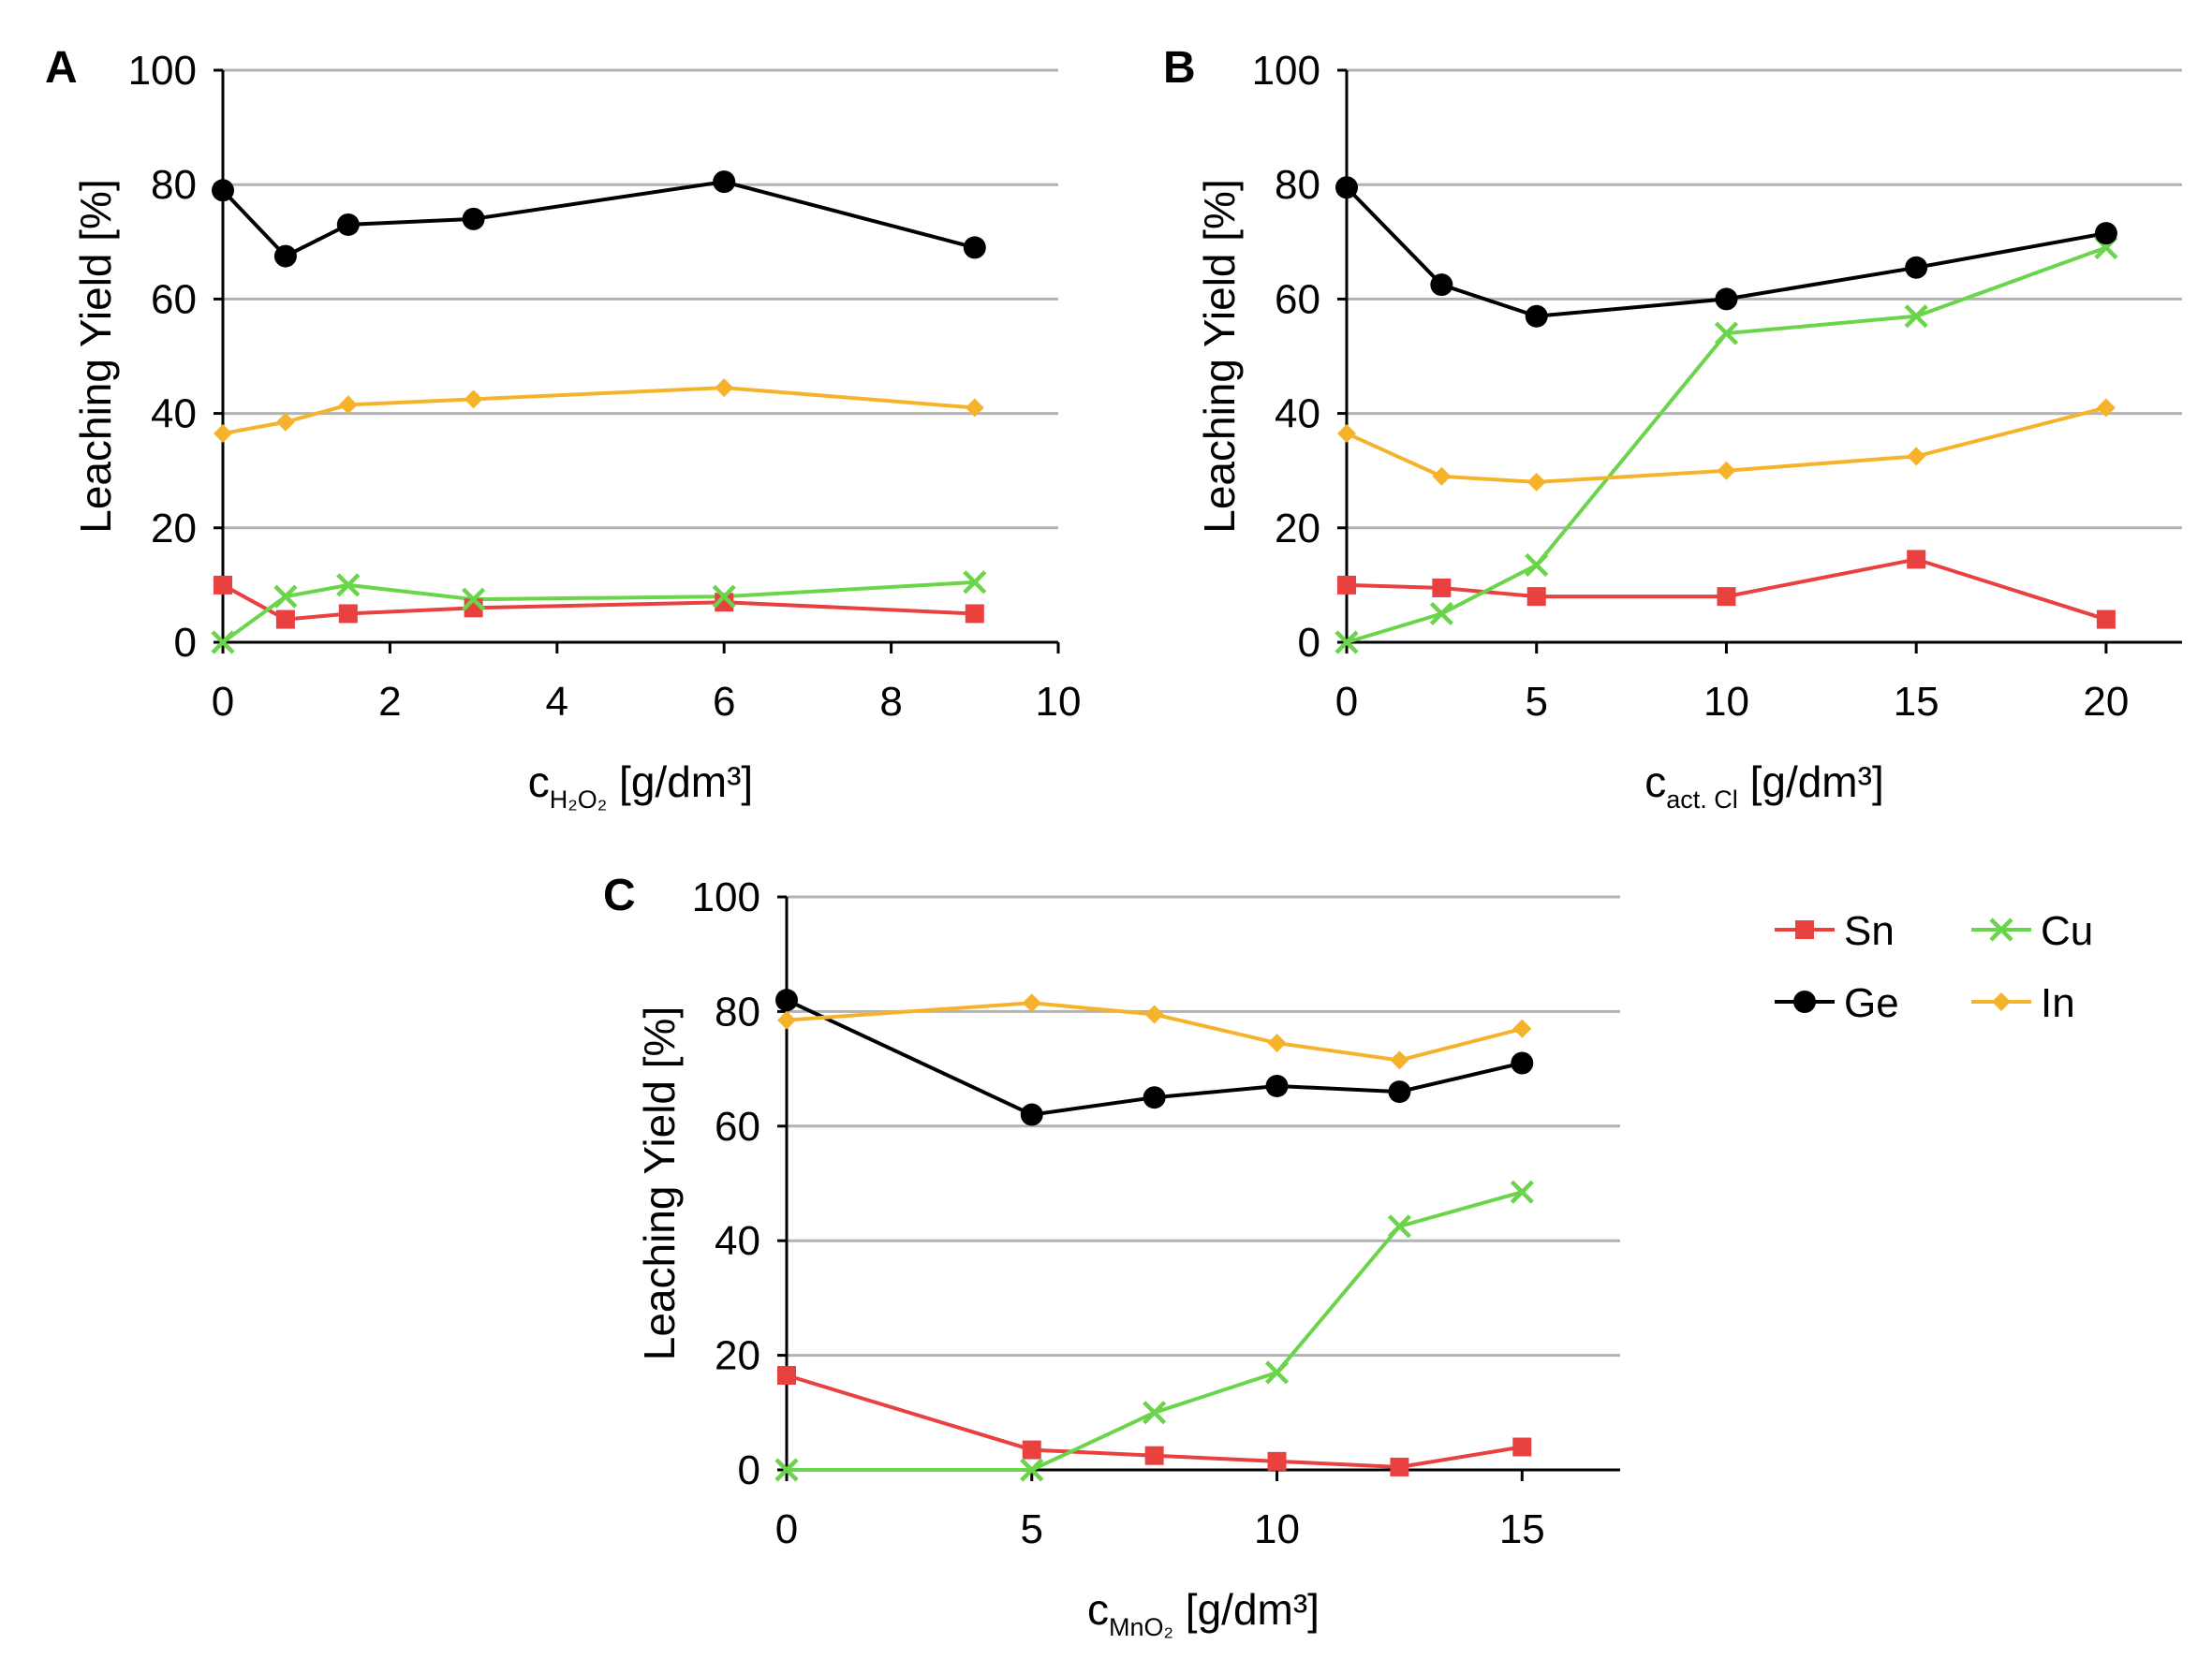 This screenshot has height=1674, width=2212. I want to click on x-tick-label: 2, so click(389, 702).